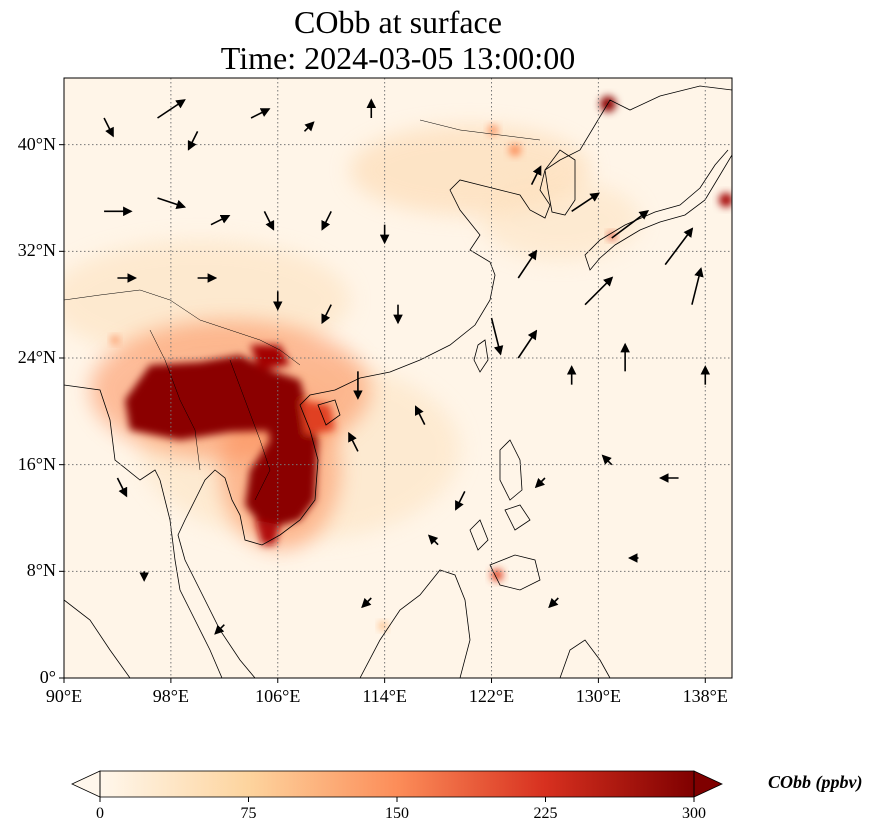 The height and width of the screenshot is (836, 887). What do you see at coordinates (491, 696) in the screenshot?
I see `longitude-label: 122°E` at bounding box center [491, 696].